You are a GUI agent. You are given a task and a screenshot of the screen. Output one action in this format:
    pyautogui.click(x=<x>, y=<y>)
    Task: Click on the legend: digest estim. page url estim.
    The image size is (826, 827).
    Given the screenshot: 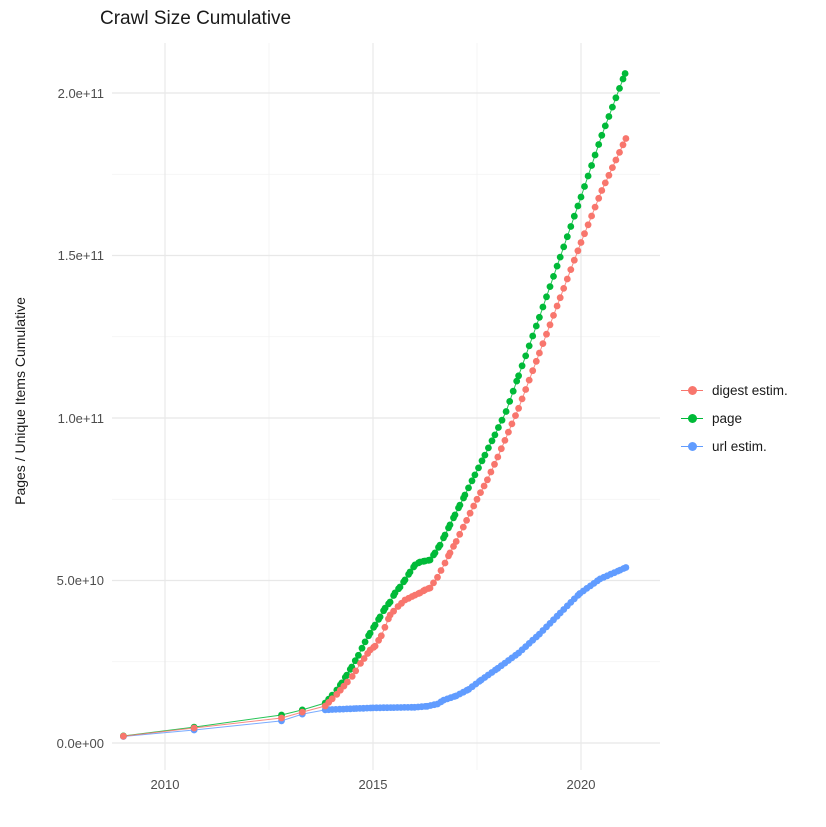 What is the action you would take?
    pyautogui.click(x=734, y=418)
    